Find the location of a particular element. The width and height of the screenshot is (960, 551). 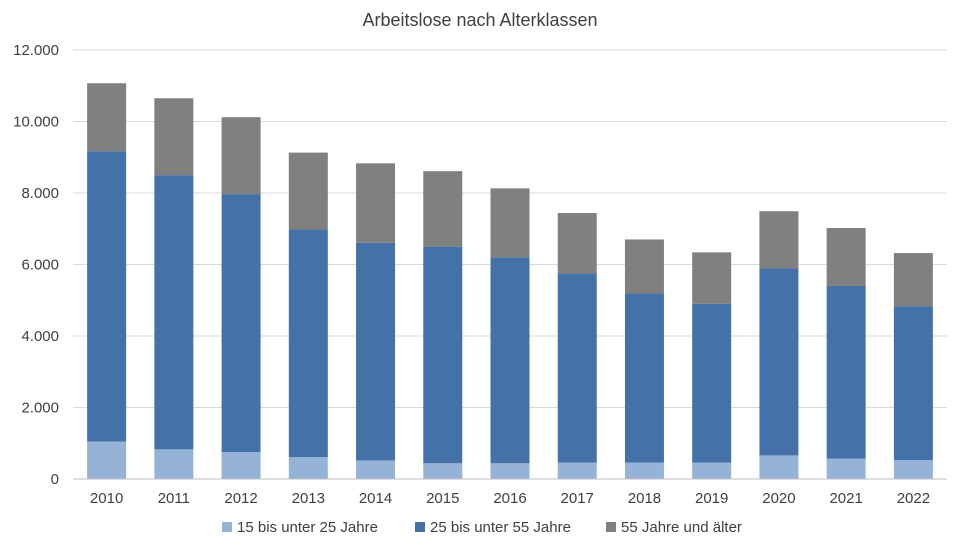

x-tick-label: 2015 is located at coordinates (442, 498).